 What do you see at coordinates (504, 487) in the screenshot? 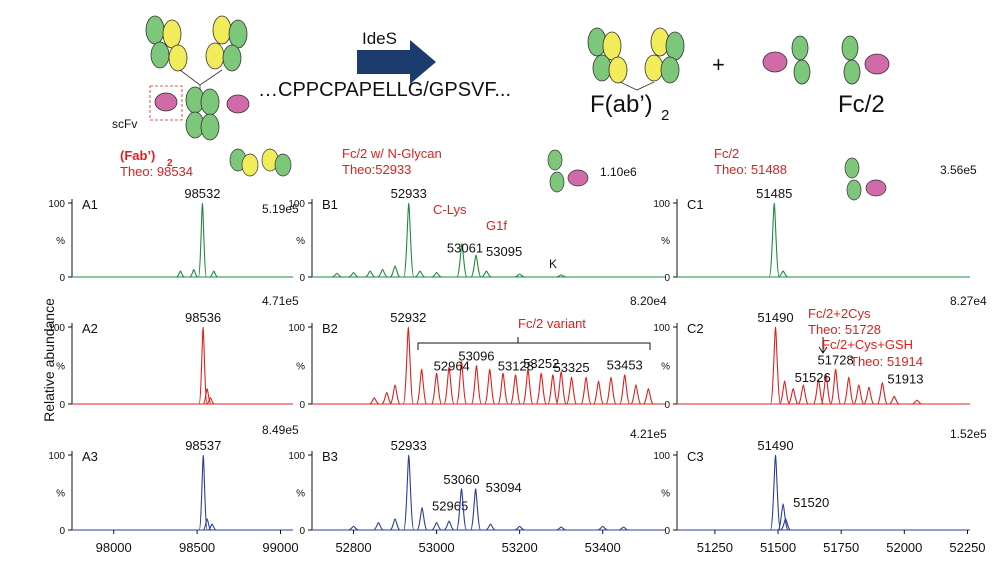
I see `peak-label: 53094` at bounding box center [504, 487].